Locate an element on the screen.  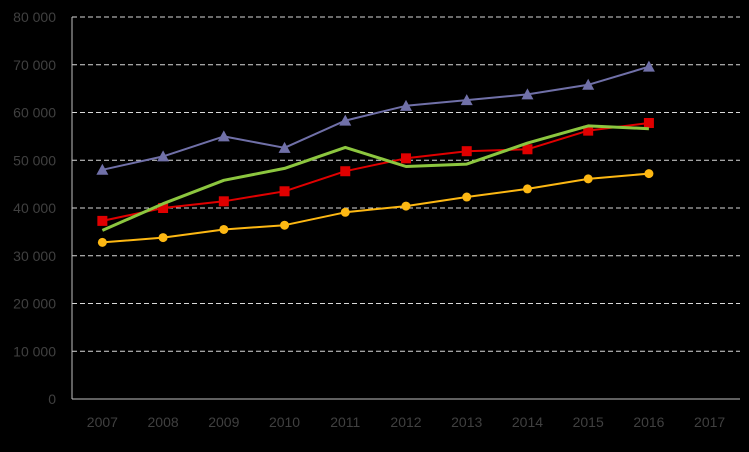
y-tick-label: 70 000 is located at coordinates (34, 65).